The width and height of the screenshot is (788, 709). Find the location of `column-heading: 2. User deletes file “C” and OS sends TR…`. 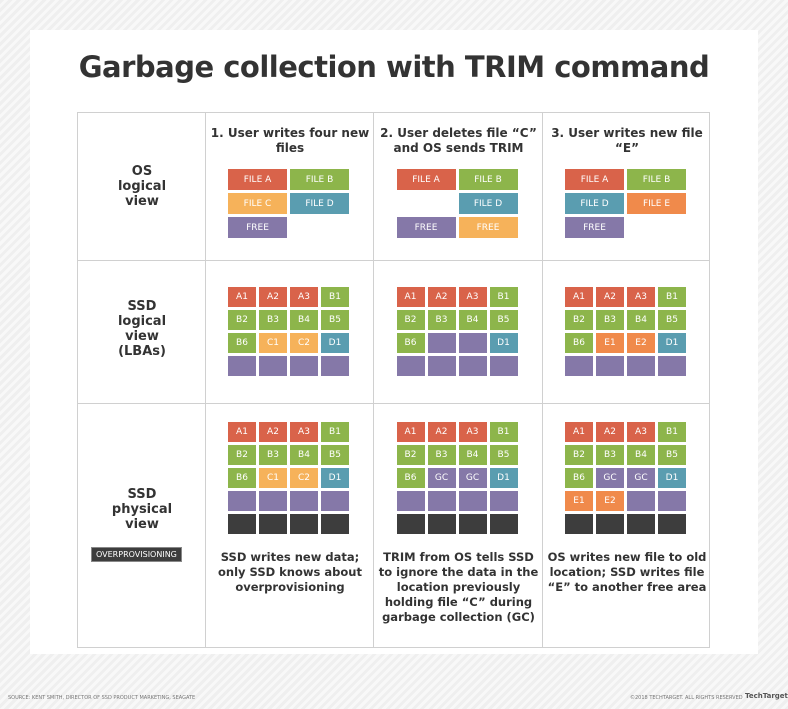

column-heading: 2. User deletes file “C” and OS sends TR… is located at coordinates (458, 140).